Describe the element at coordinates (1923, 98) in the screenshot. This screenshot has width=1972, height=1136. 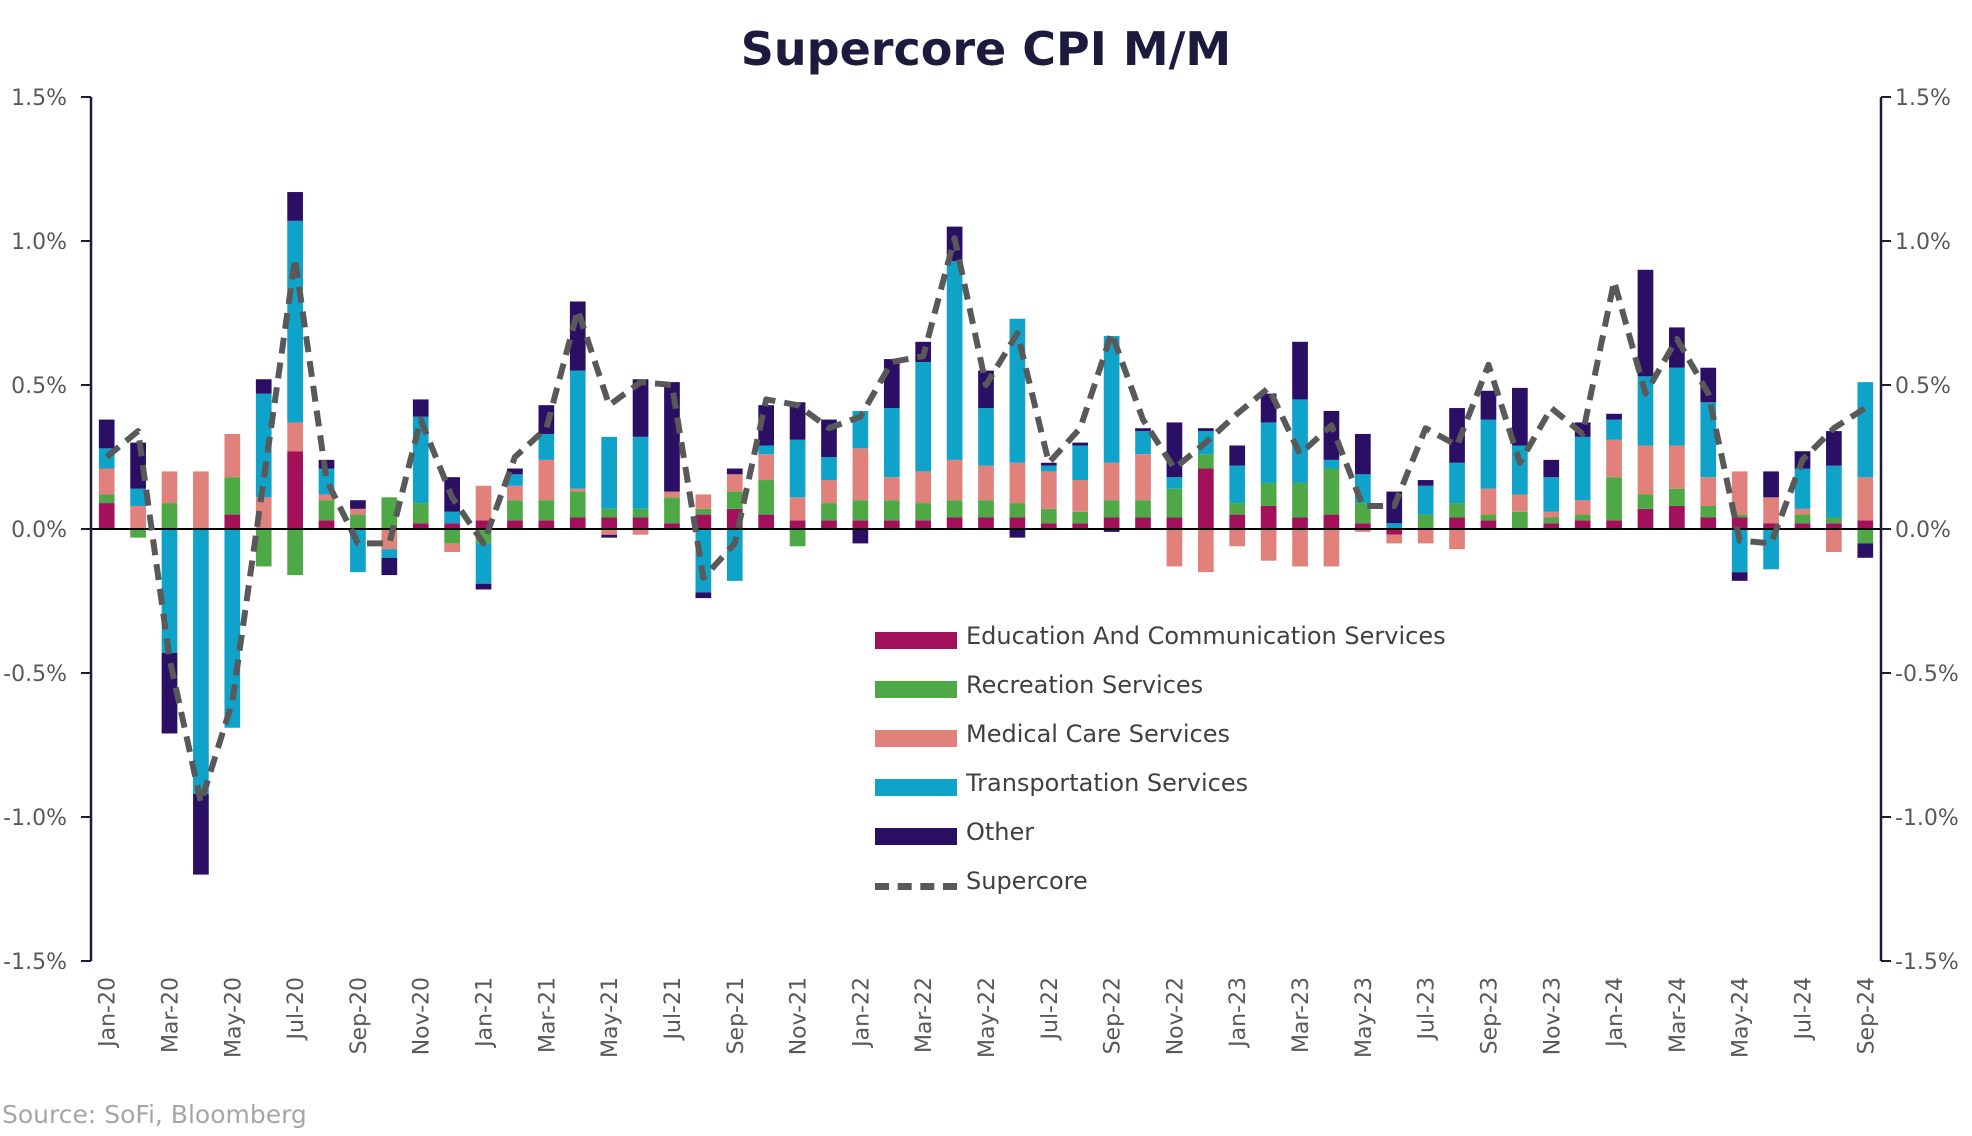
I see `y-tick-label-right: 1.5%` at that location.